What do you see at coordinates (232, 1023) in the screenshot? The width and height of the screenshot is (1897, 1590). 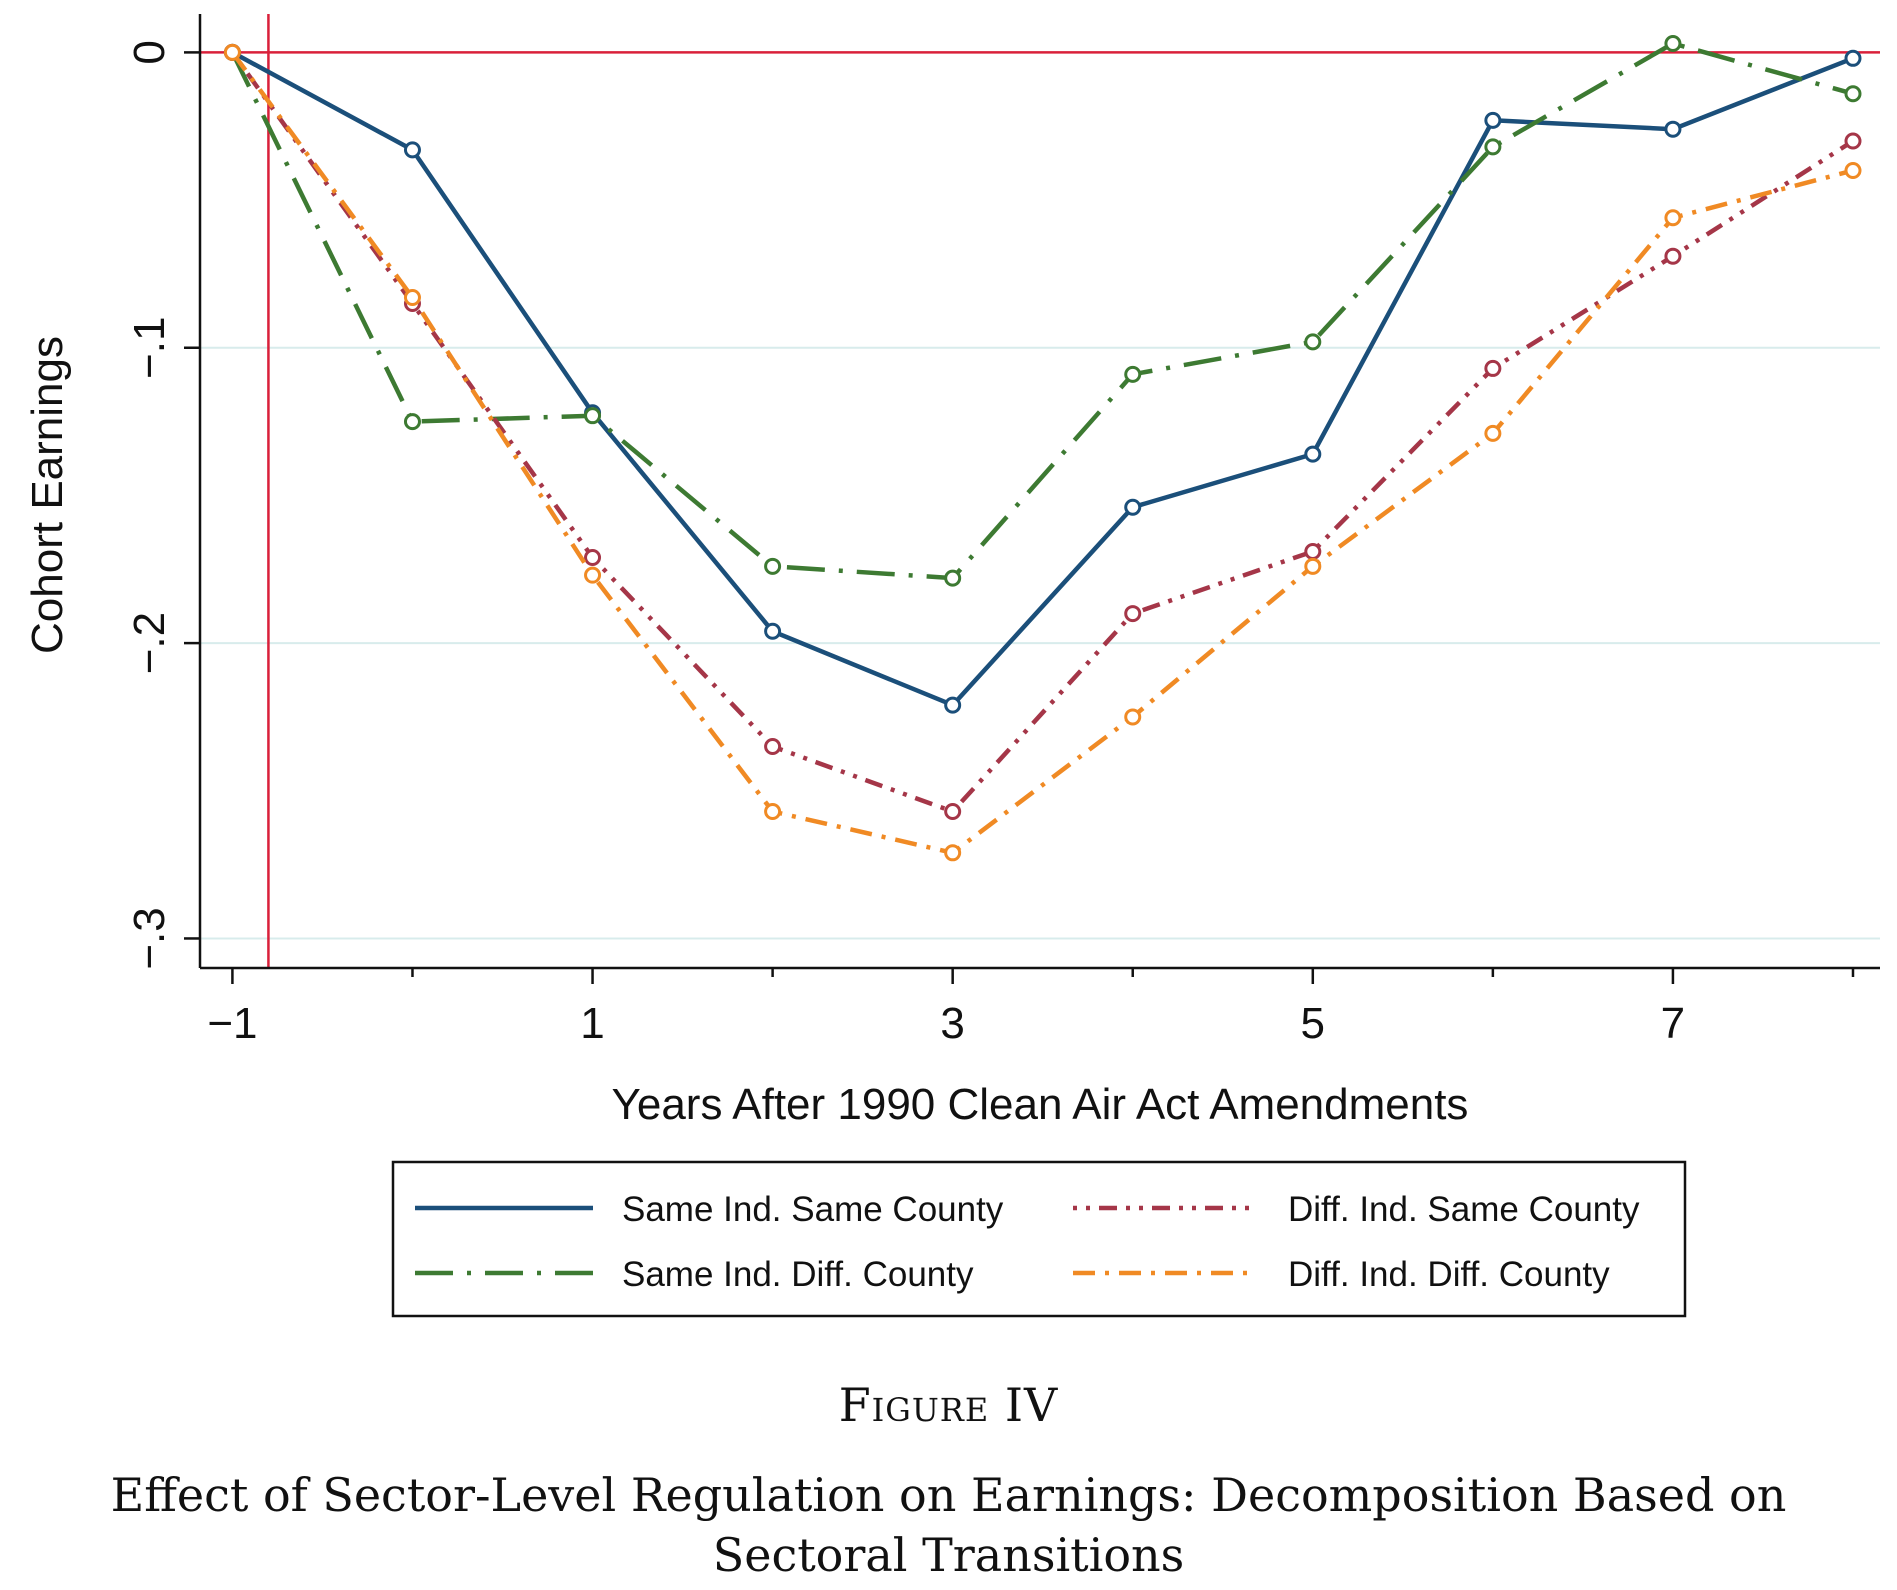 I see `x-tick-label: −1` at bounding box center [232, 1023].